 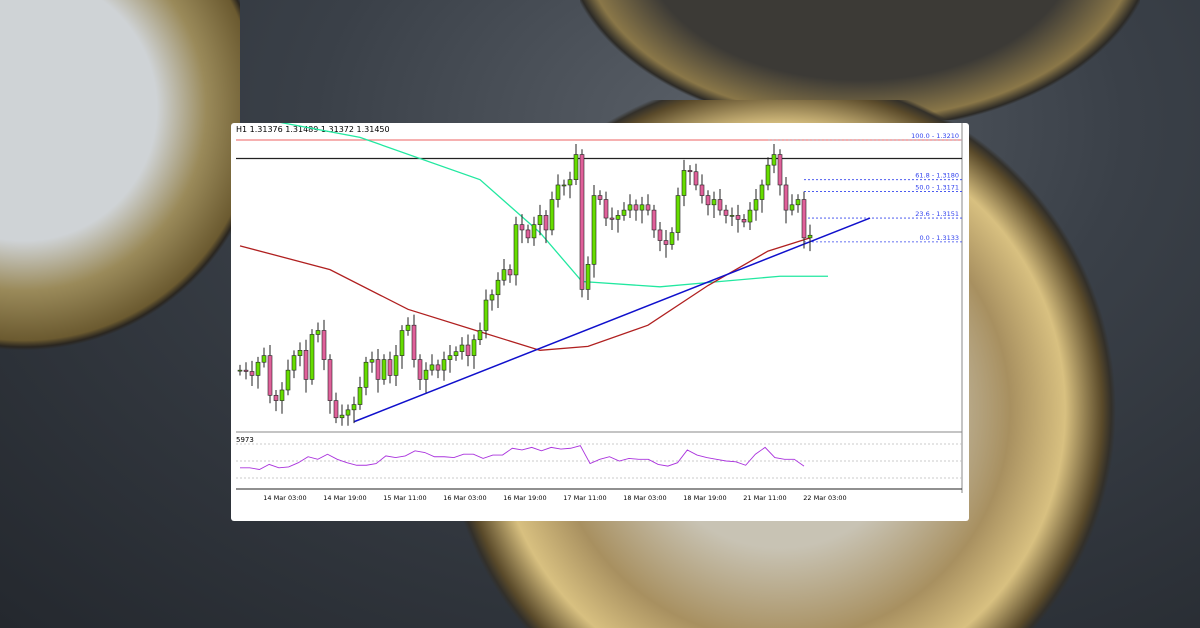 I want to click on fib-level-label: 50.0 - 1.3171, so click(x=937, y=188).